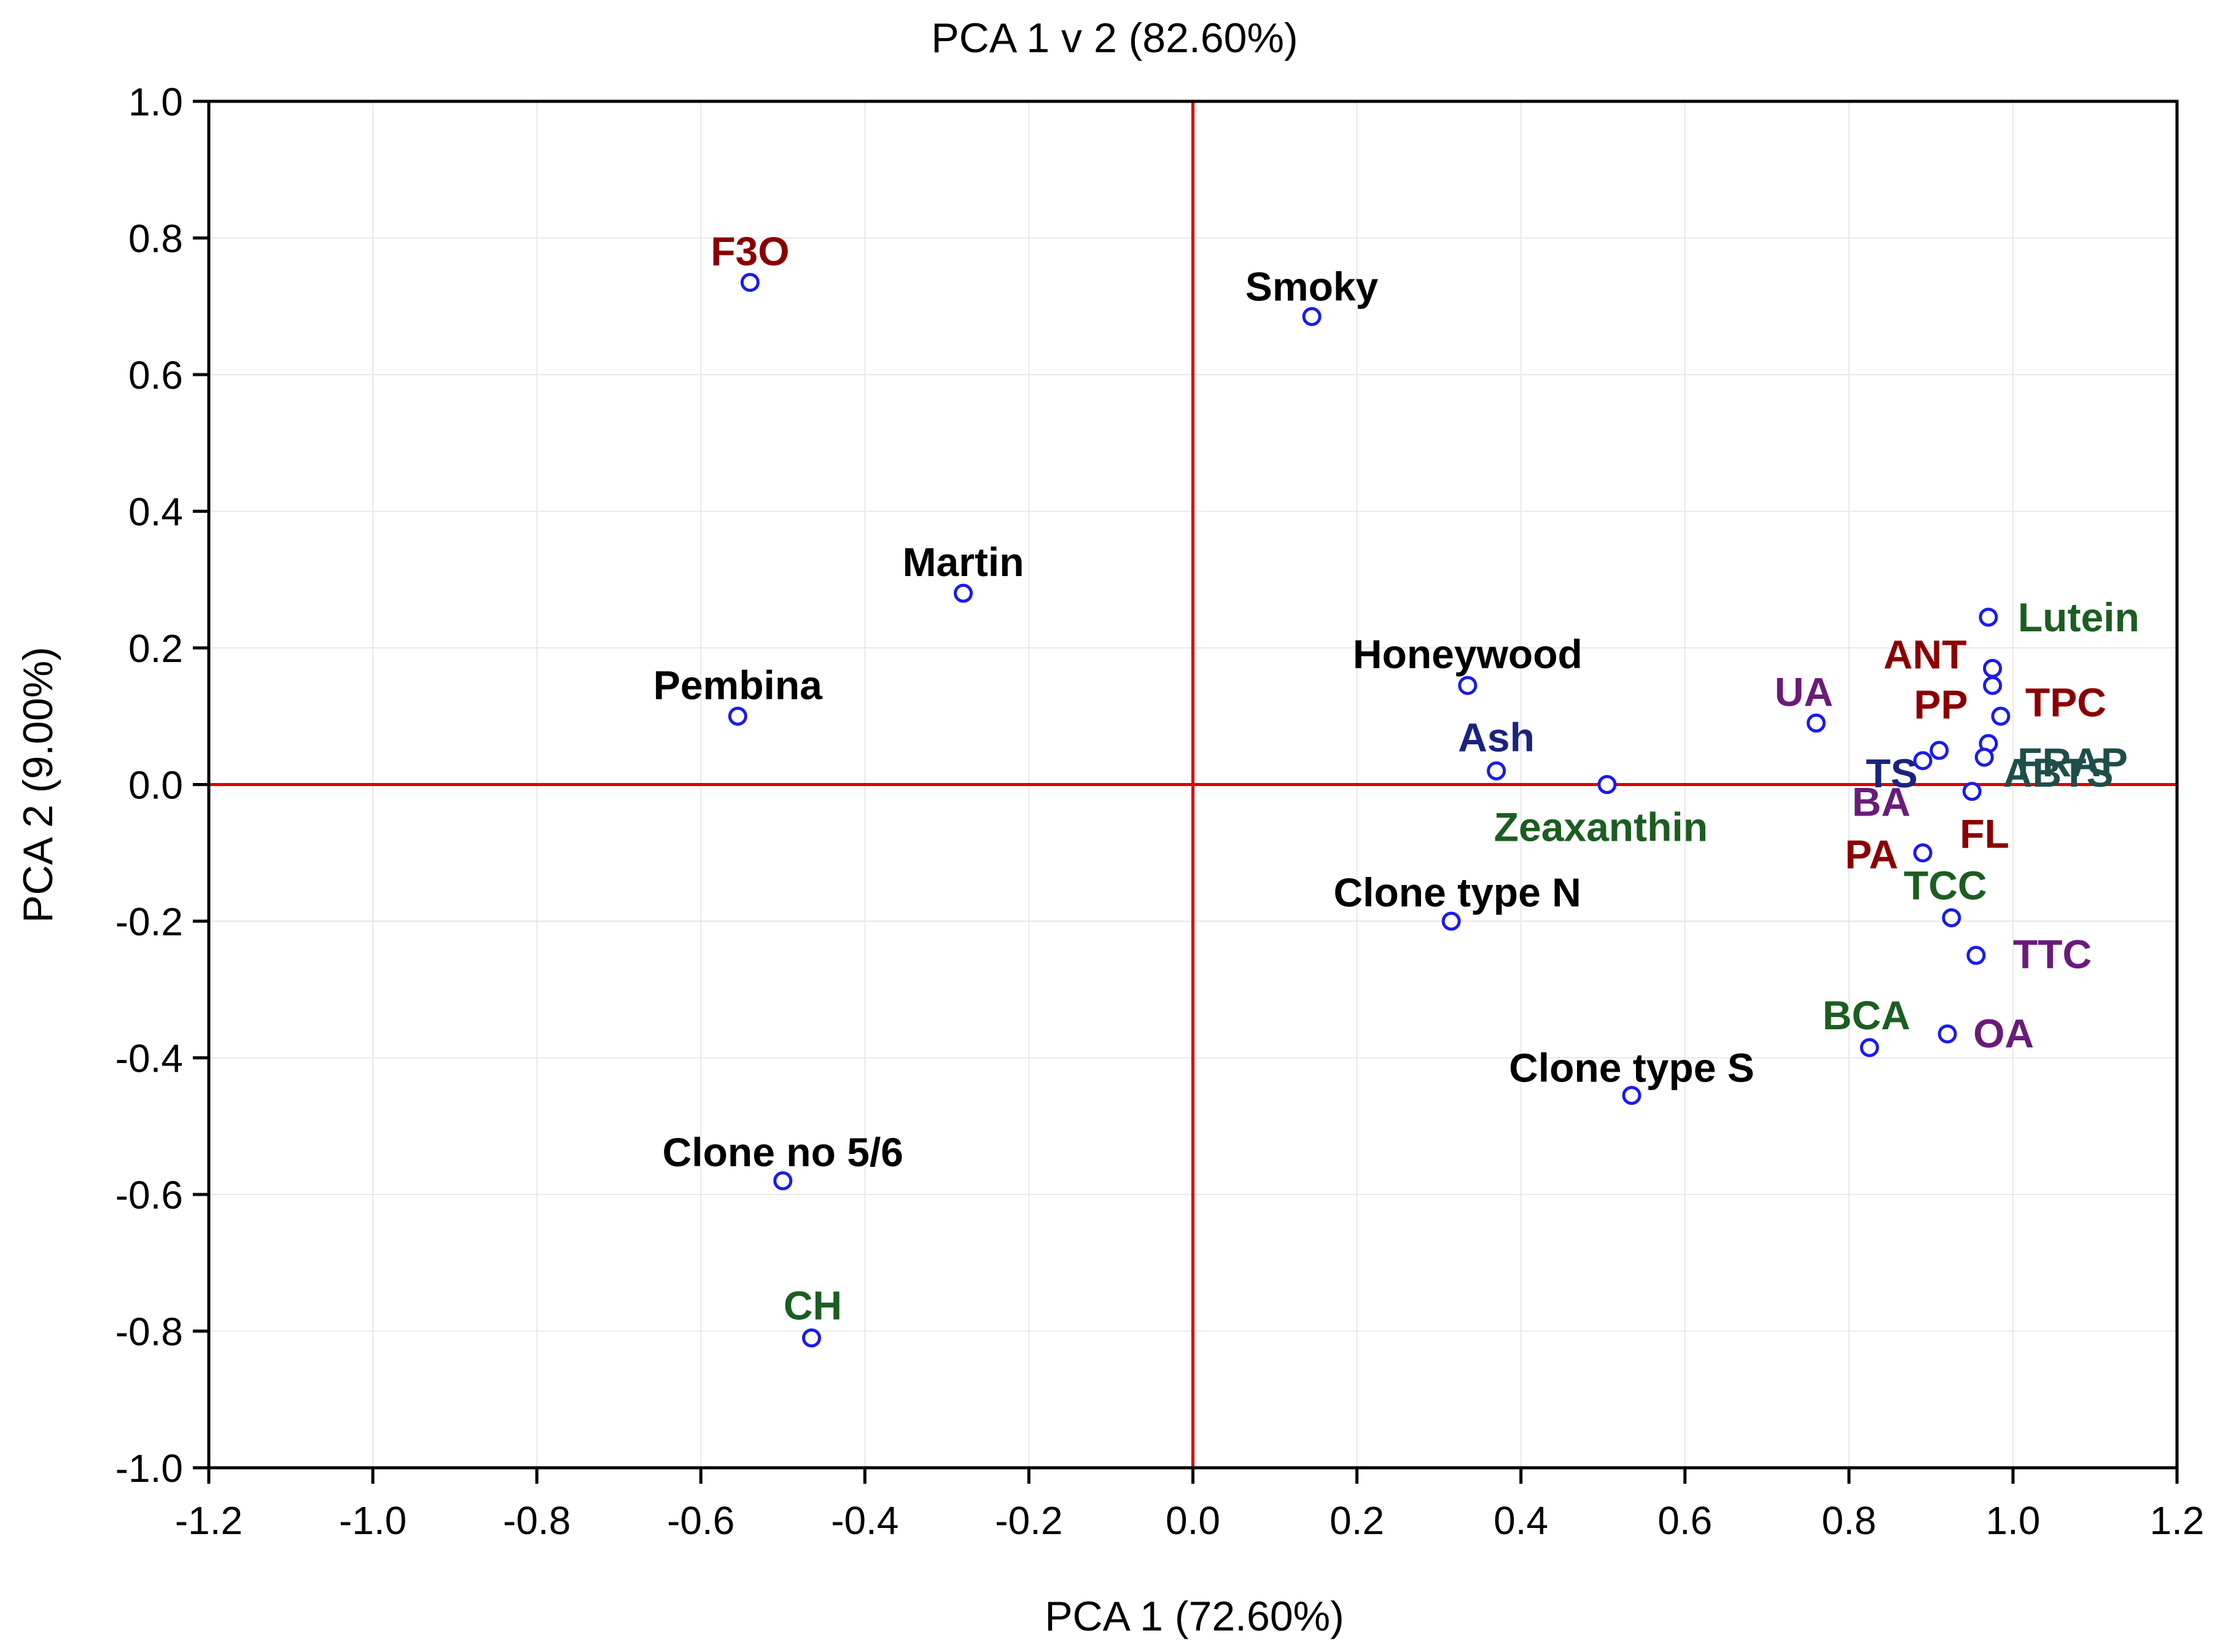 Image resolution: width=2220 pixels, height=1652 pixels. What do you see at coordinates (2012, 1520) in the screenshot?
I see `x-tick-label: 1.0` at bounding box center [2012, 1520].